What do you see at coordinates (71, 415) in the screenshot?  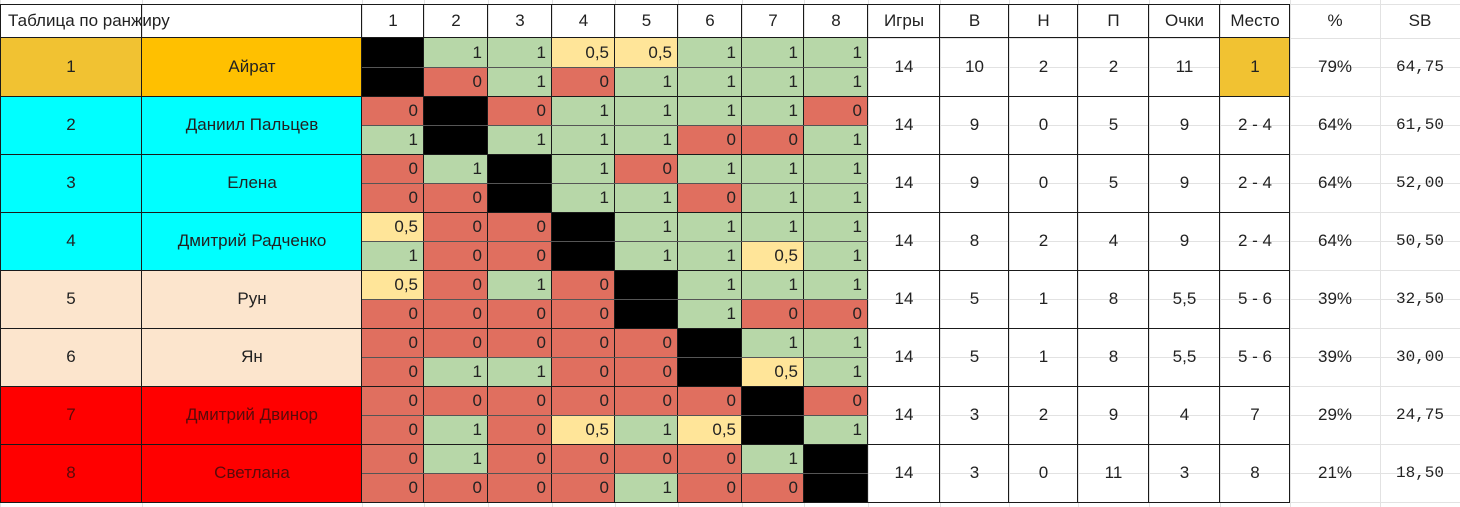 I see `rank-cell: 7` at bounding box center [71, 415].